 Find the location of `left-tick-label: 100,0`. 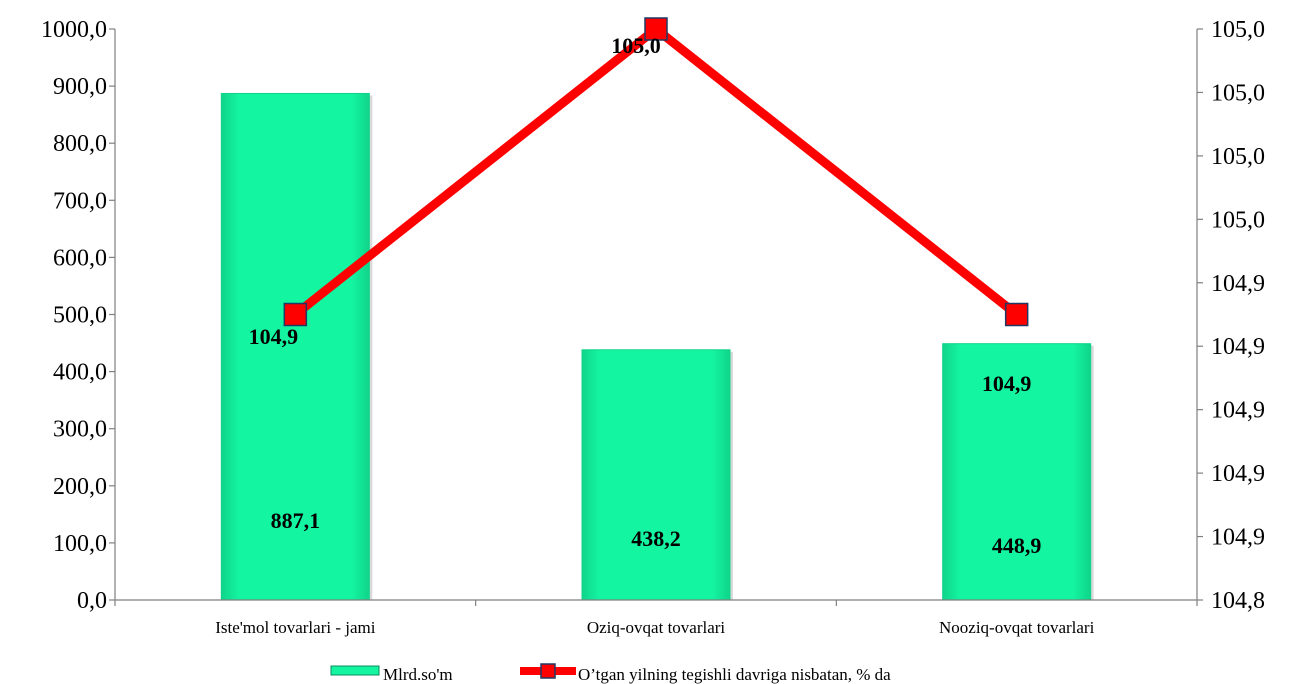

left-tick-label: 100,0 is located at coordinates (80, 544).